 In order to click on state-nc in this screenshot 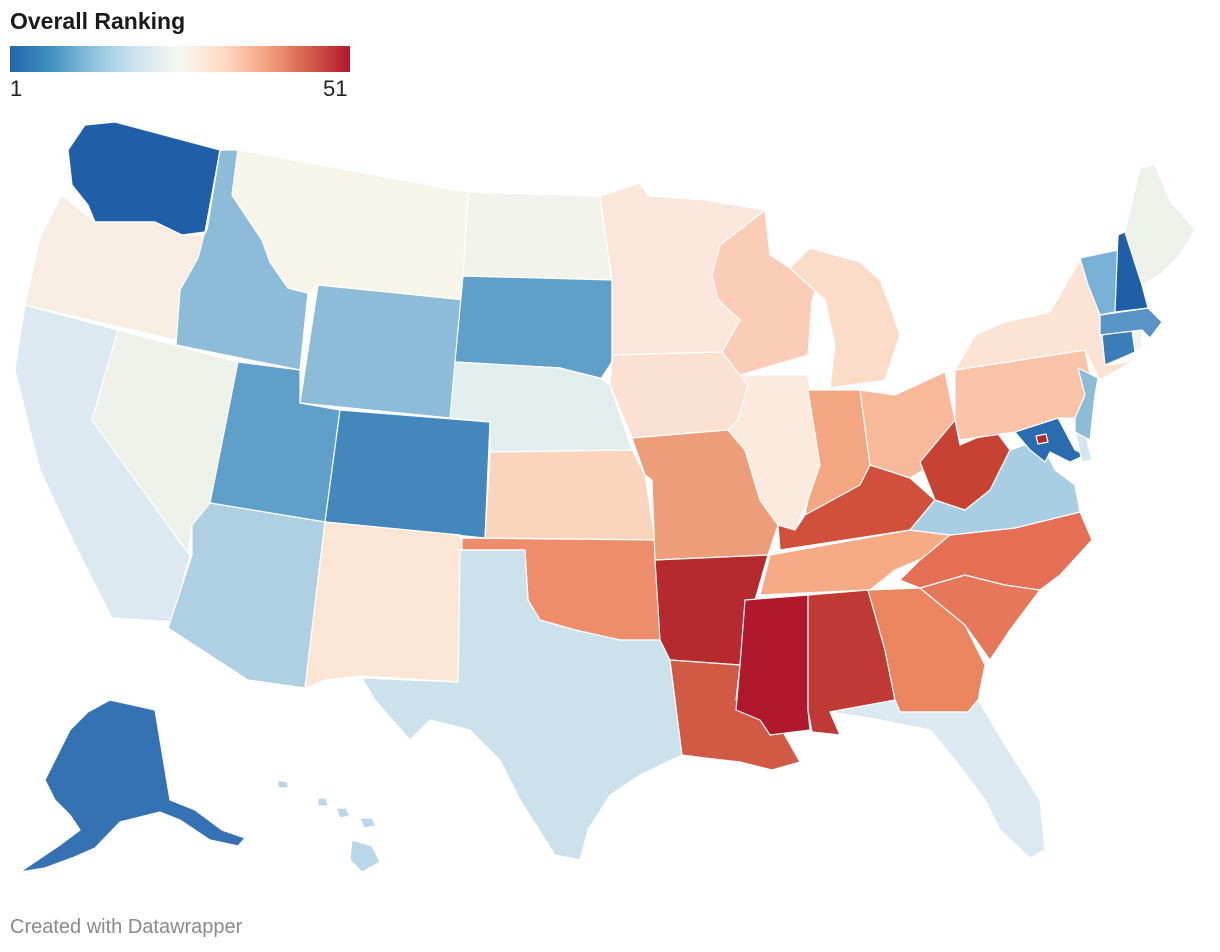, I will do `click(996, 551)`.